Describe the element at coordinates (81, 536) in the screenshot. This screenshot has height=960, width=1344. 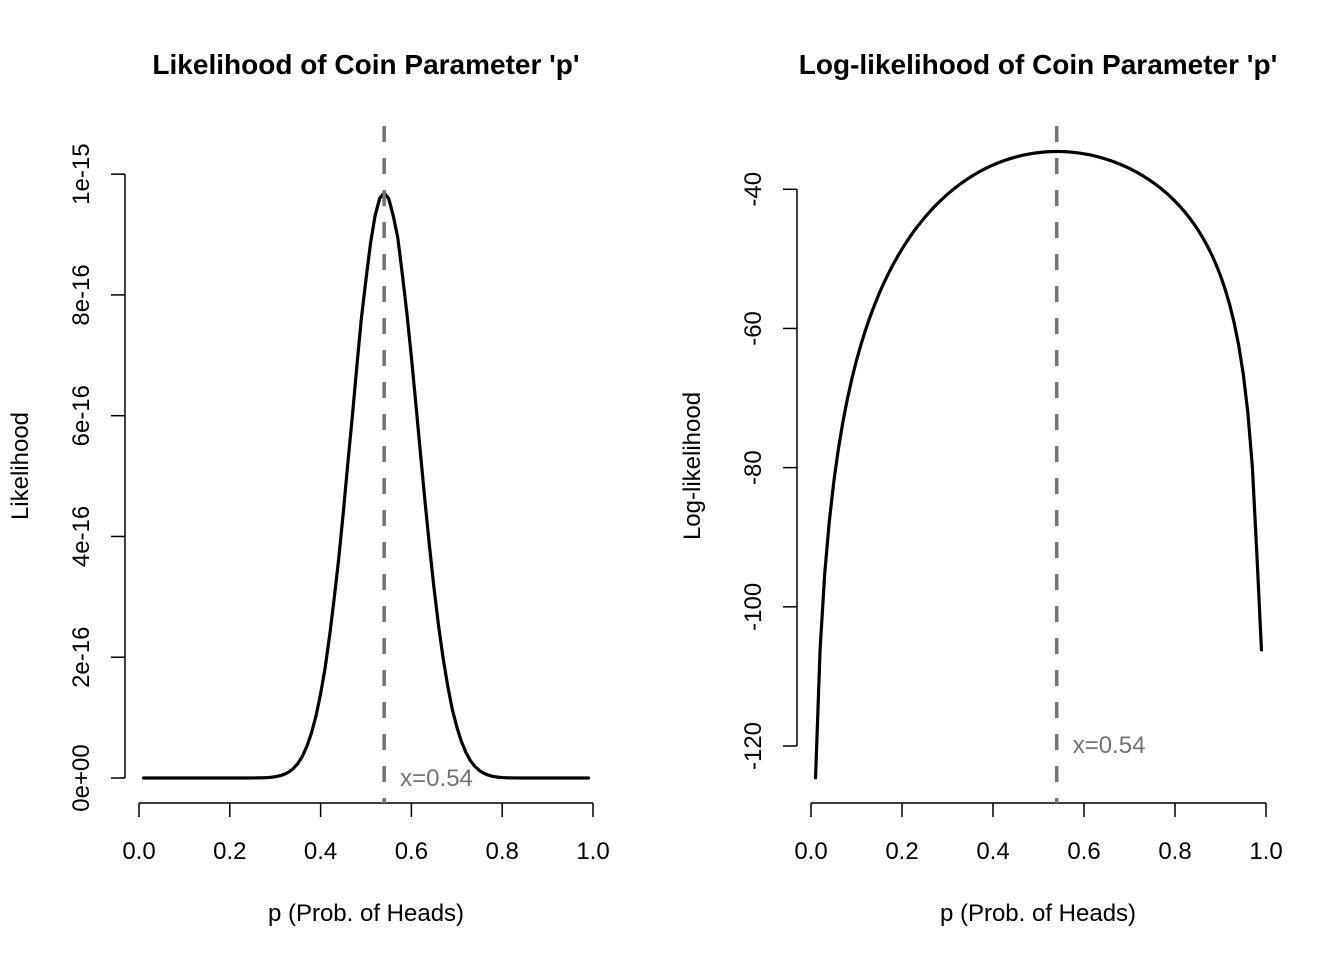
I see `likelihood-y-tick-label: 4e-16` at that location.